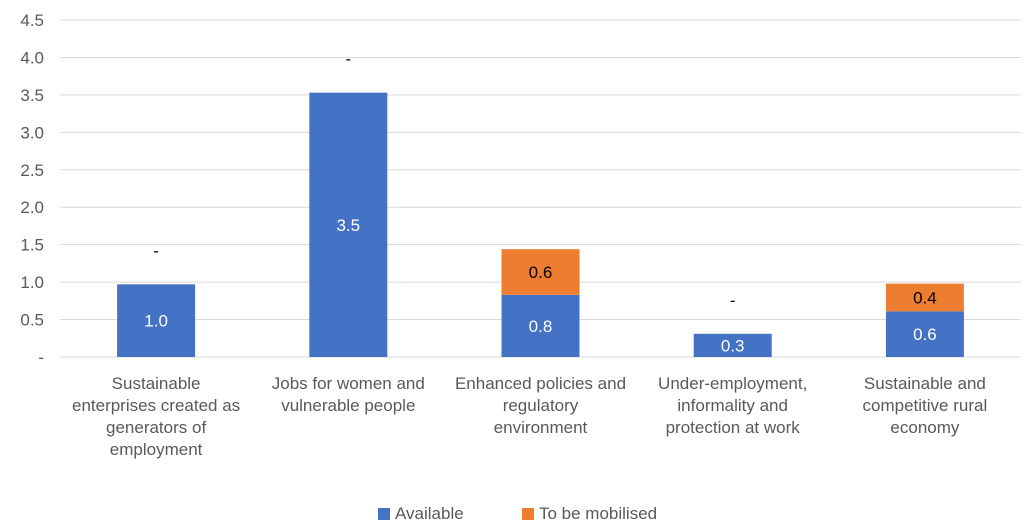  I want to click on y-tick-label: -, so click(41, 357).